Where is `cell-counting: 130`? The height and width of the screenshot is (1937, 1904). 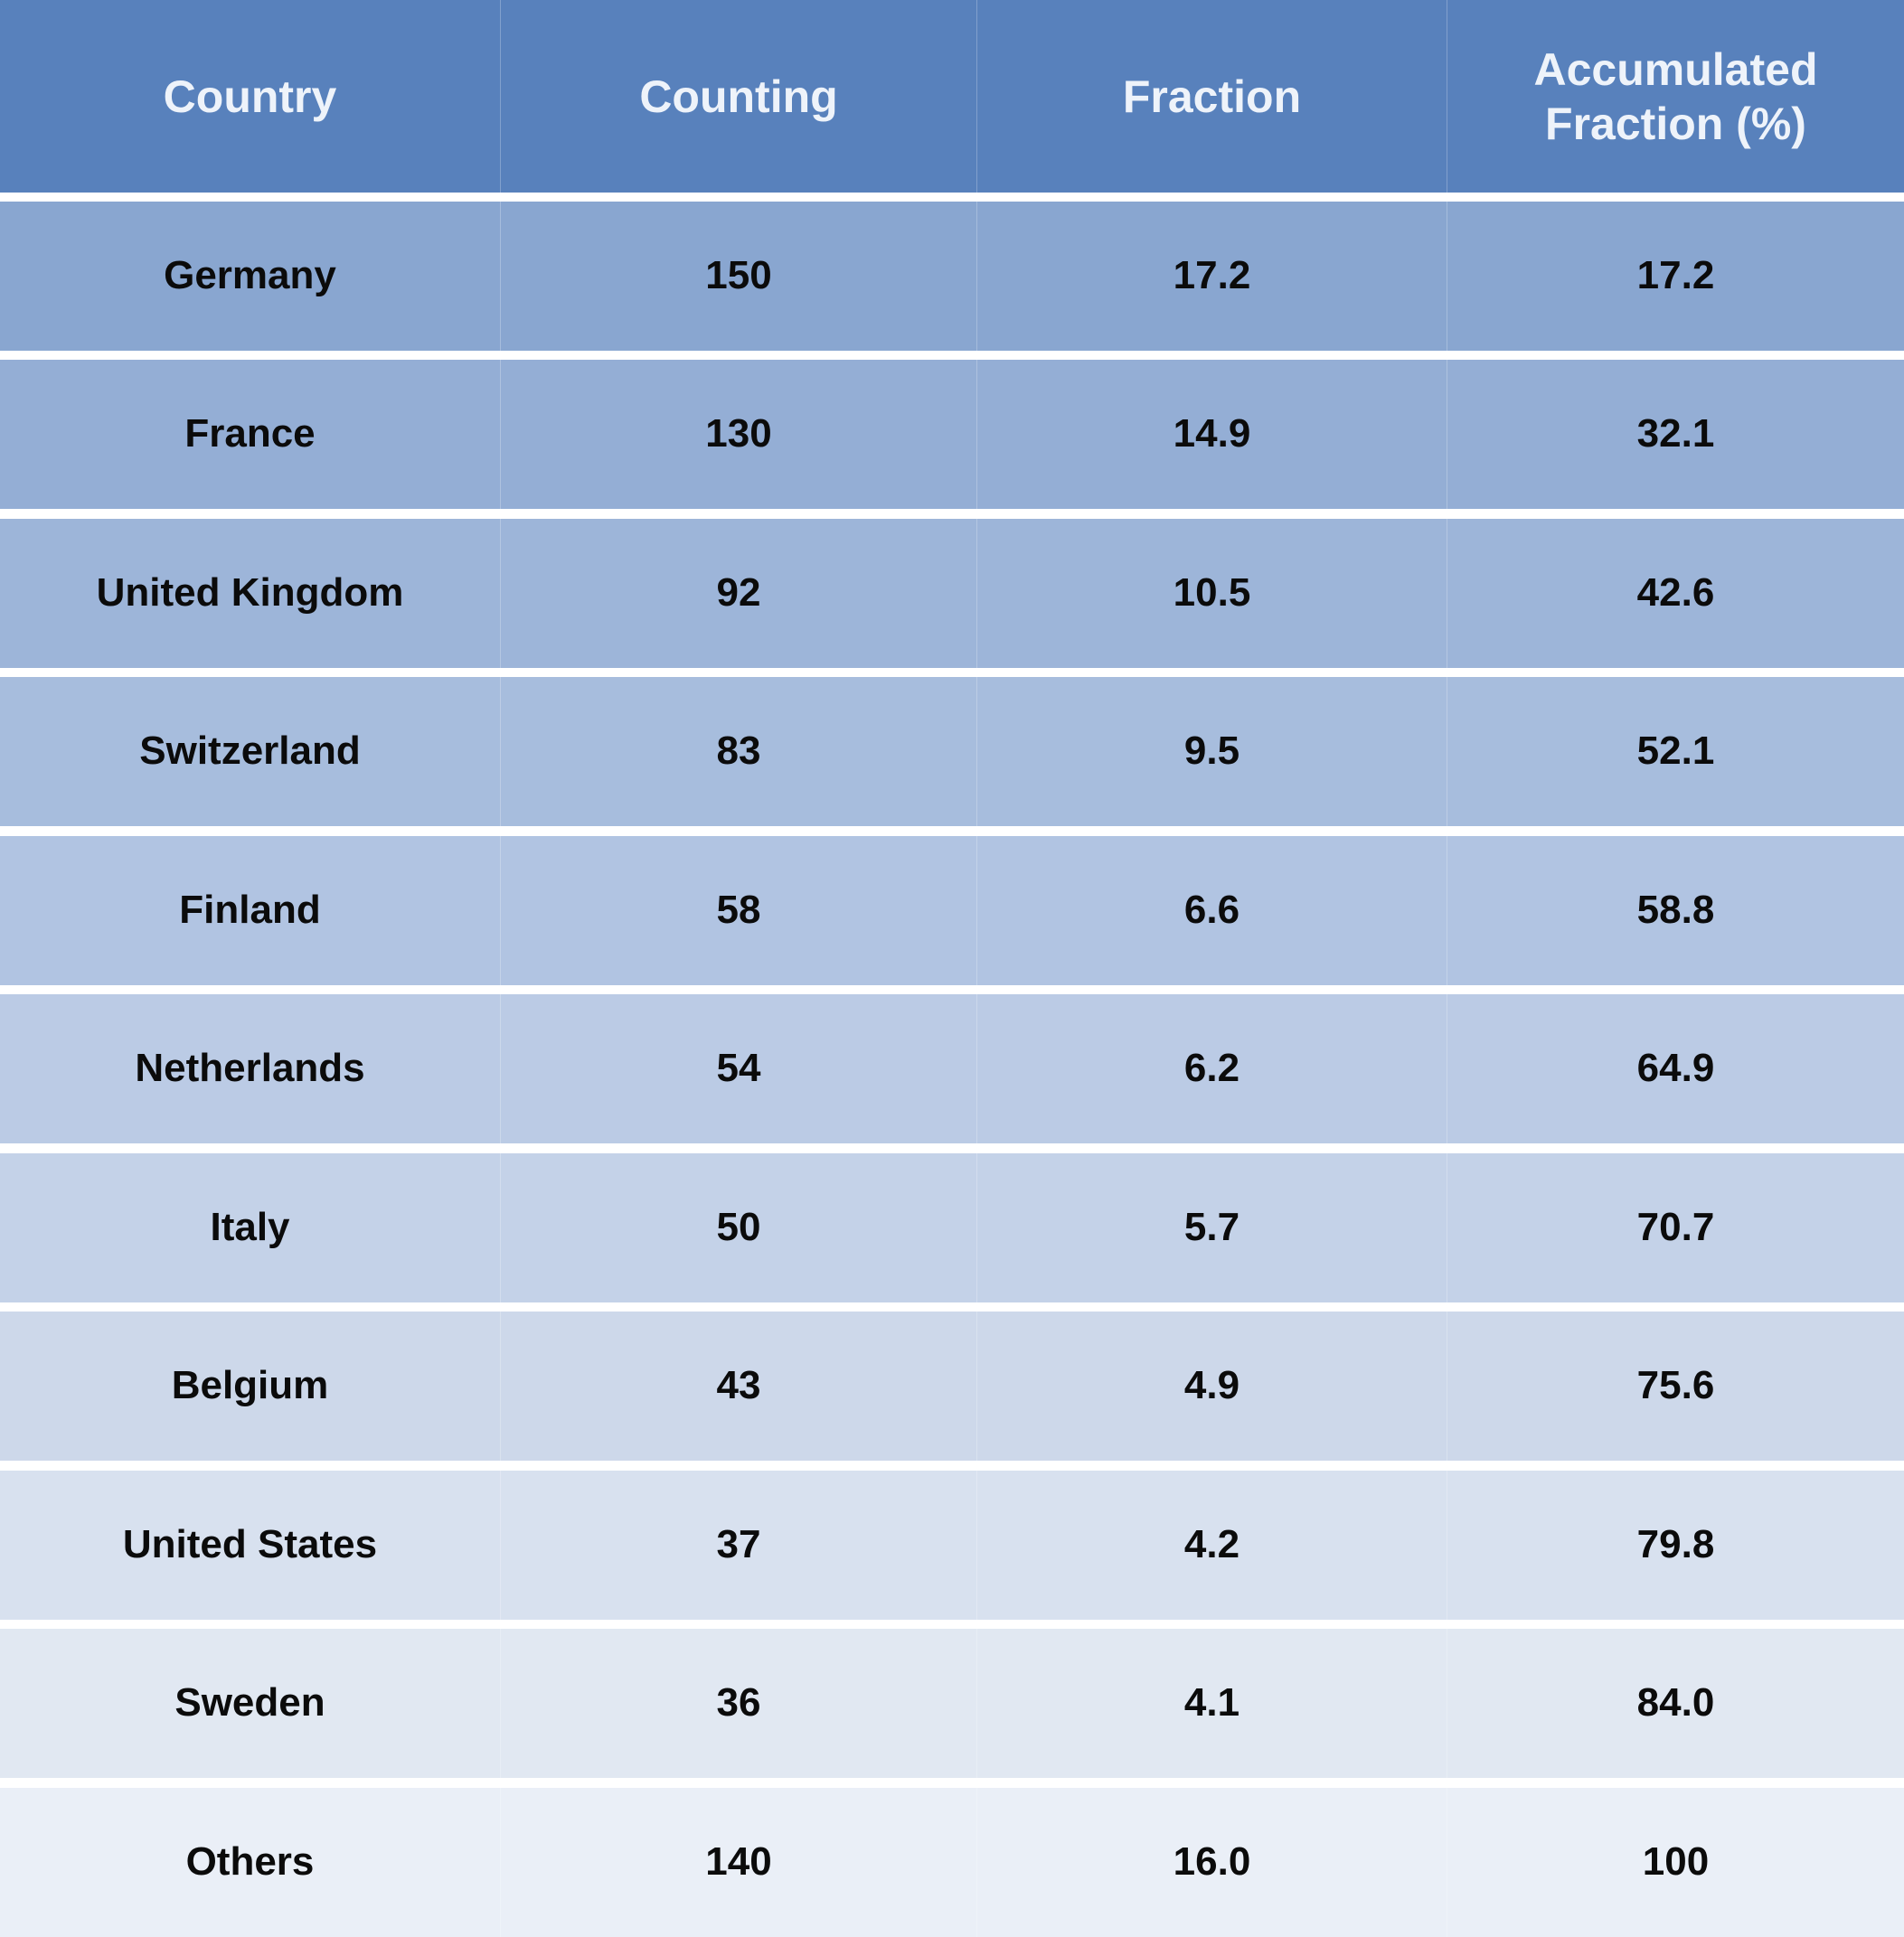 cell-counting: 130 is located at coordinates (738, 435).